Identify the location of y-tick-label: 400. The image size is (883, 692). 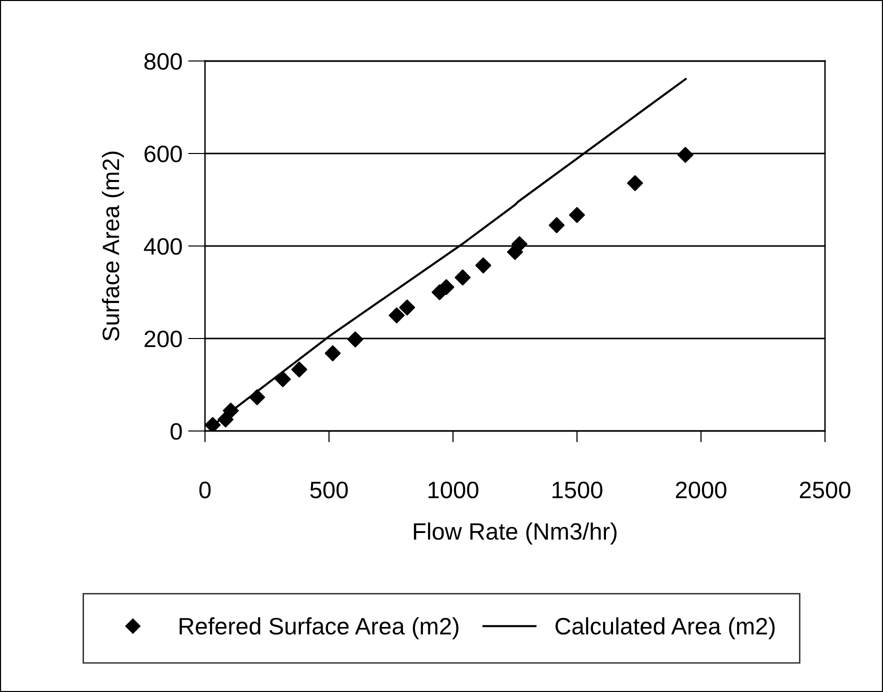
(163, 246).